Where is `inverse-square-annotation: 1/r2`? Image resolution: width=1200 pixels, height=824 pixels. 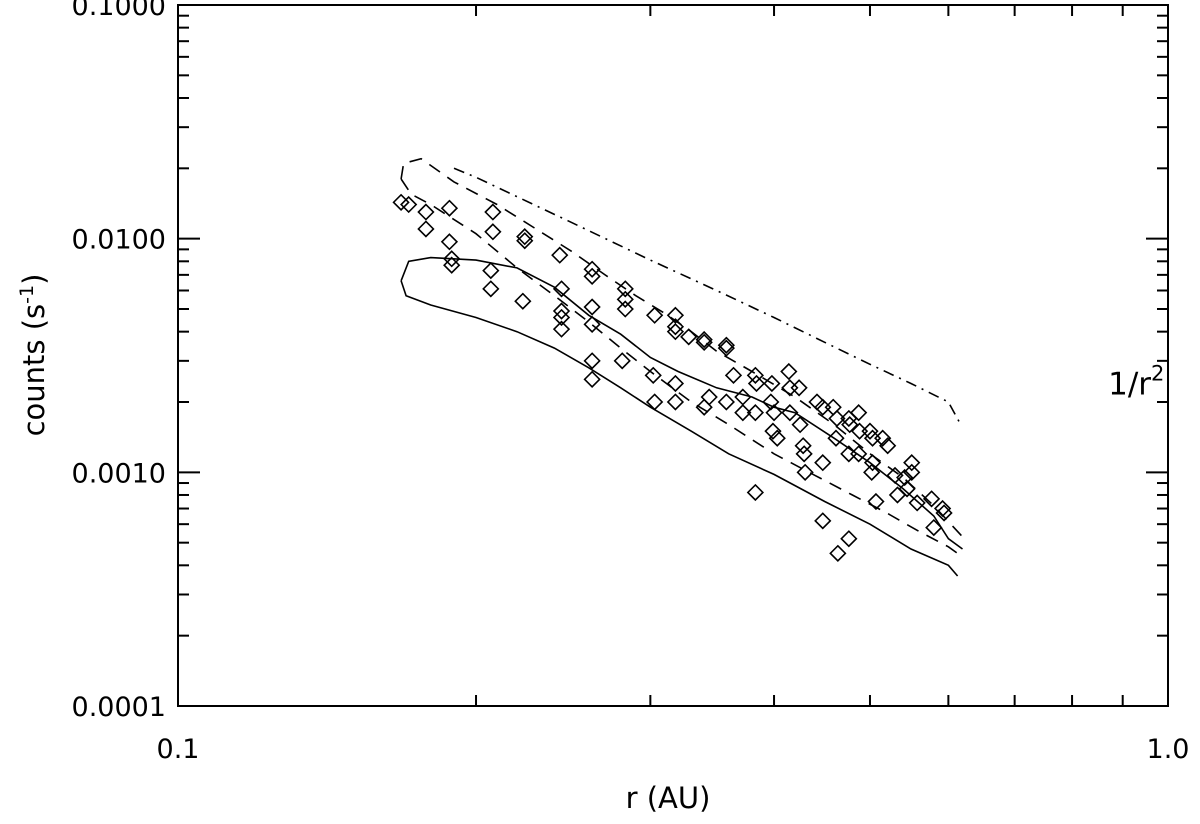 inverse-square-annotation: 1/r2 is located at coordinates (1136, 382).